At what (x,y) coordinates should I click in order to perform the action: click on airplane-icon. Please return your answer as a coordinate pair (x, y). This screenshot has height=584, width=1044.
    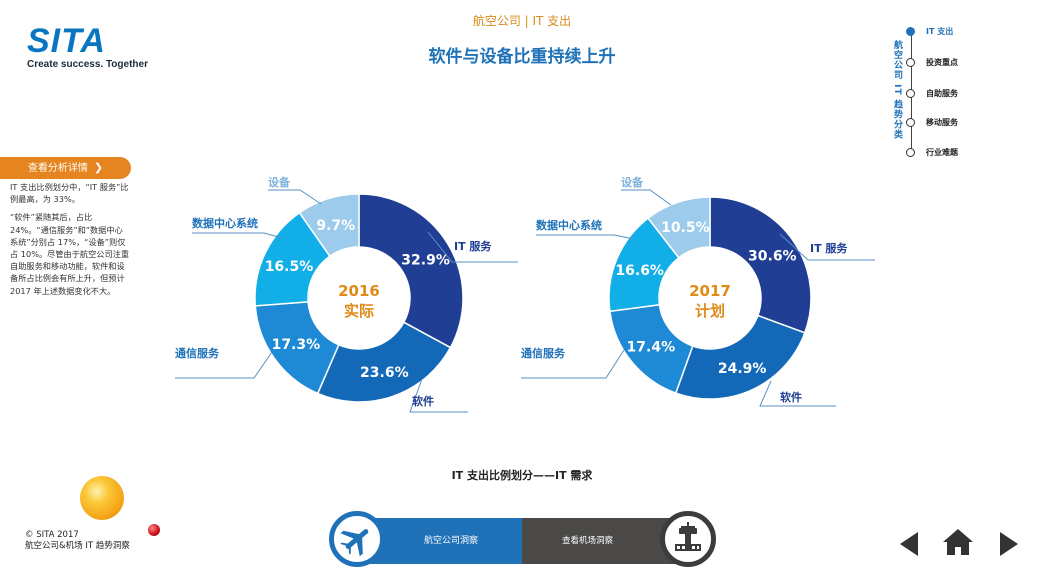
    Looking at the image, I should click on (354, 543).